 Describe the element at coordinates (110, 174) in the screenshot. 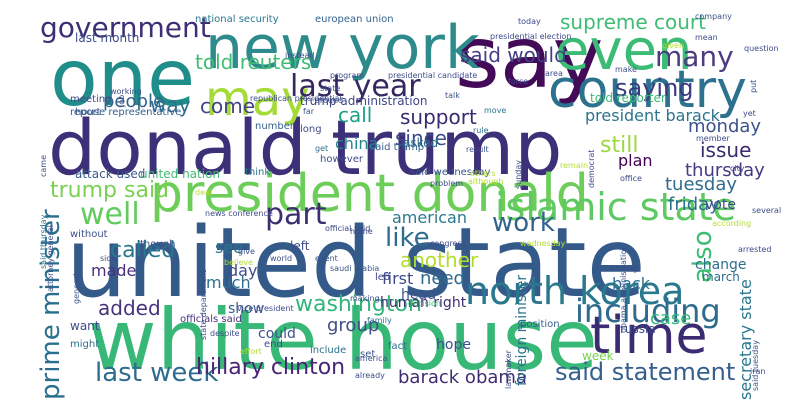

I see `word-attack-used: attack used` at that location.